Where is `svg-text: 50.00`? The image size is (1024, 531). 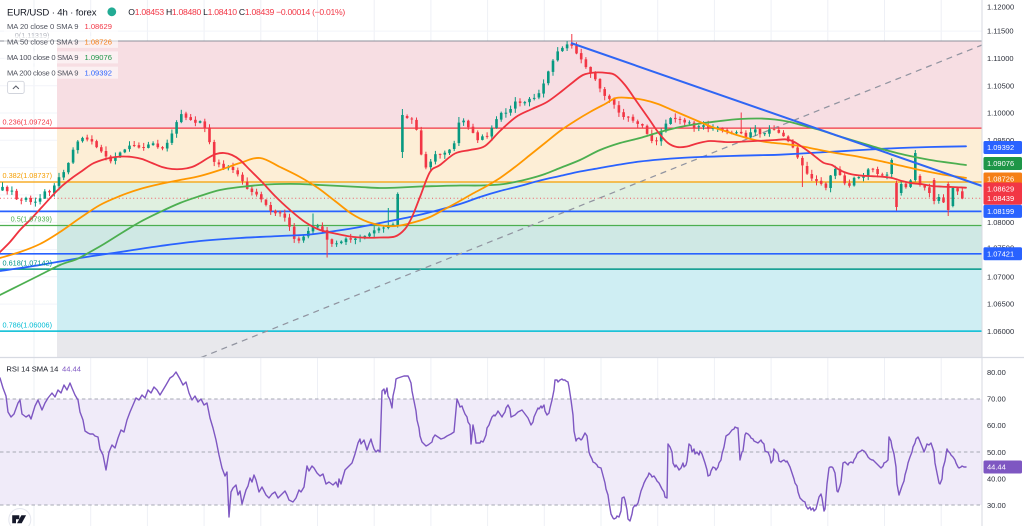 svg-text: 50.00 is located at coordinates (996, 452).